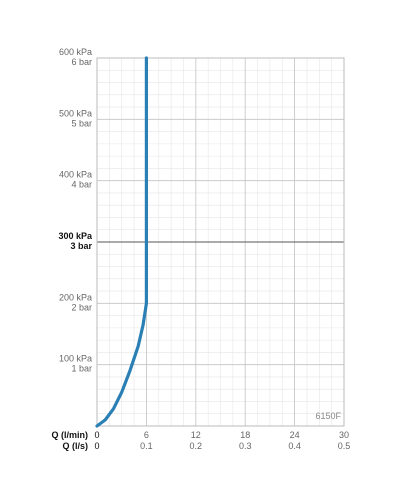 This screenshot has width=400, height=500. What do you see at coordinates (196, 435) in the screenshot?
I see `x-tick-label-lmin: 12` at bounding box center [196, 435].